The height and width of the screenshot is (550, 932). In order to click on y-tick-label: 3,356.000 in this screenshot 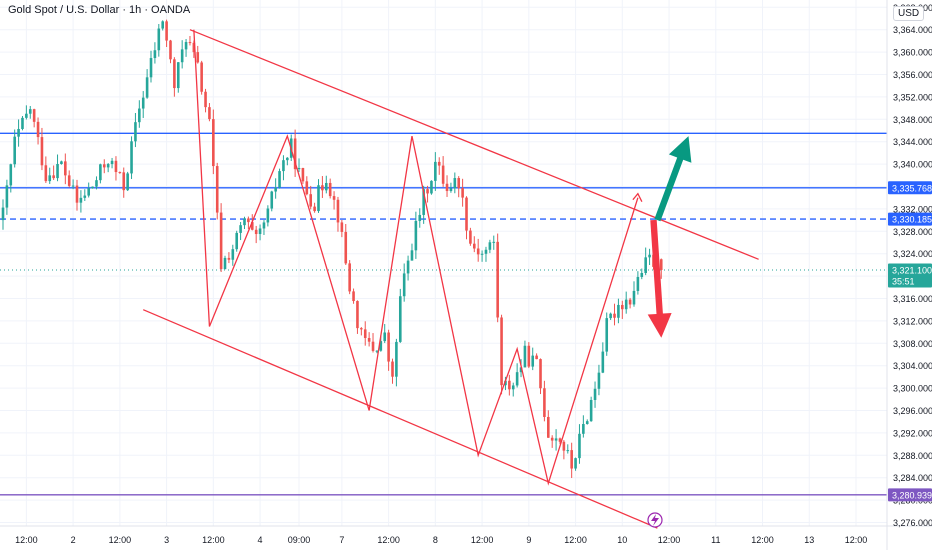, I will do `click(912, 75)`.